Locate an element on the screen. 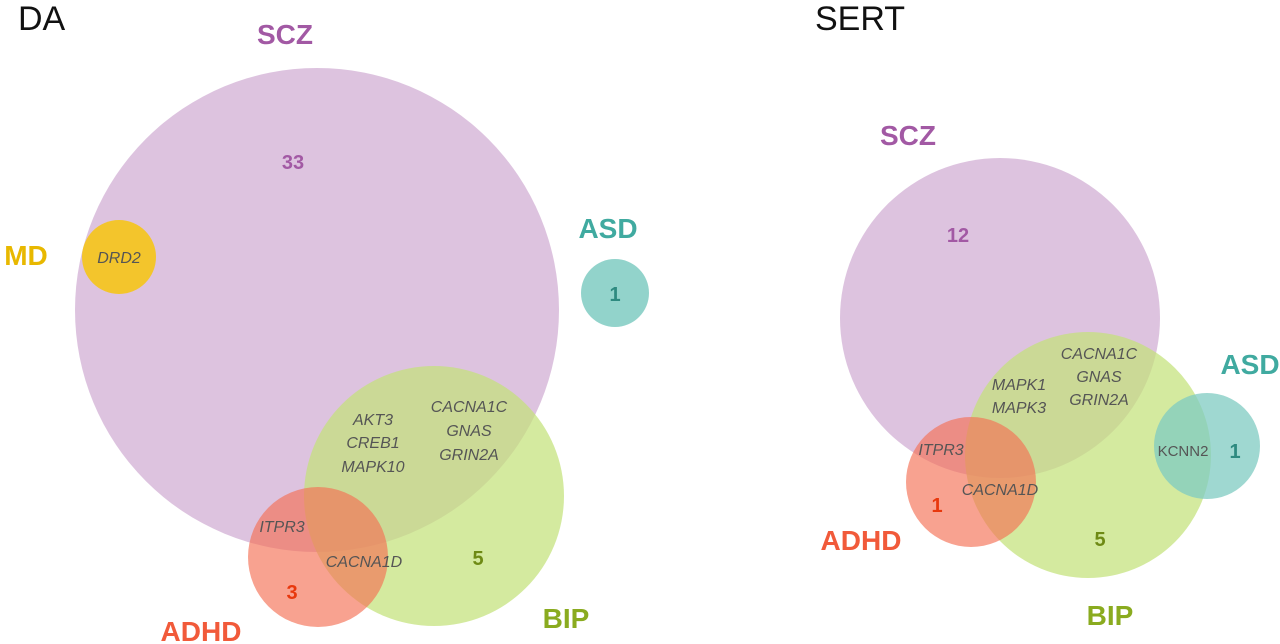 The height and width of the screenshot is (644, 1280). sert-shared-gene-1: CACNA1C is located at coordinates (1099, 354).